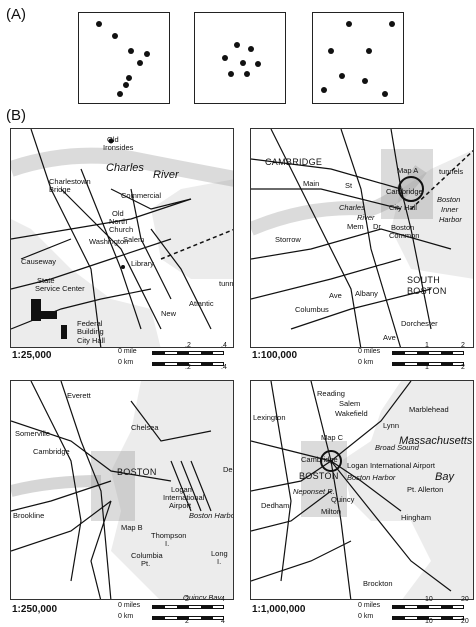 The width and height of the screenshot is (476, 627). What do you see at coordinates (355, 226) in the screenshot?
I see `map-place-label: Mem` at bounding box center [355, 226].